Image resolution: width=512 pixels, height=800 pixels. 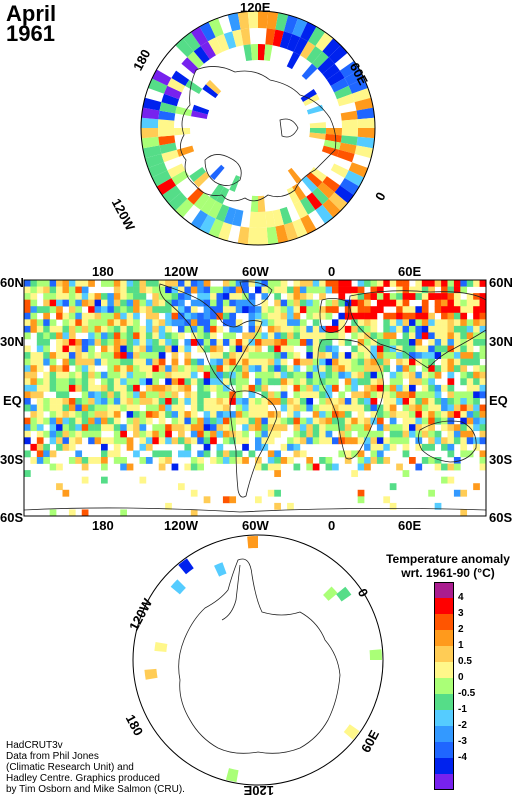 What do you see at coordinates (444, 766) in the screenshot?
I see `legend-swatch` at bounding box center [444, 766].